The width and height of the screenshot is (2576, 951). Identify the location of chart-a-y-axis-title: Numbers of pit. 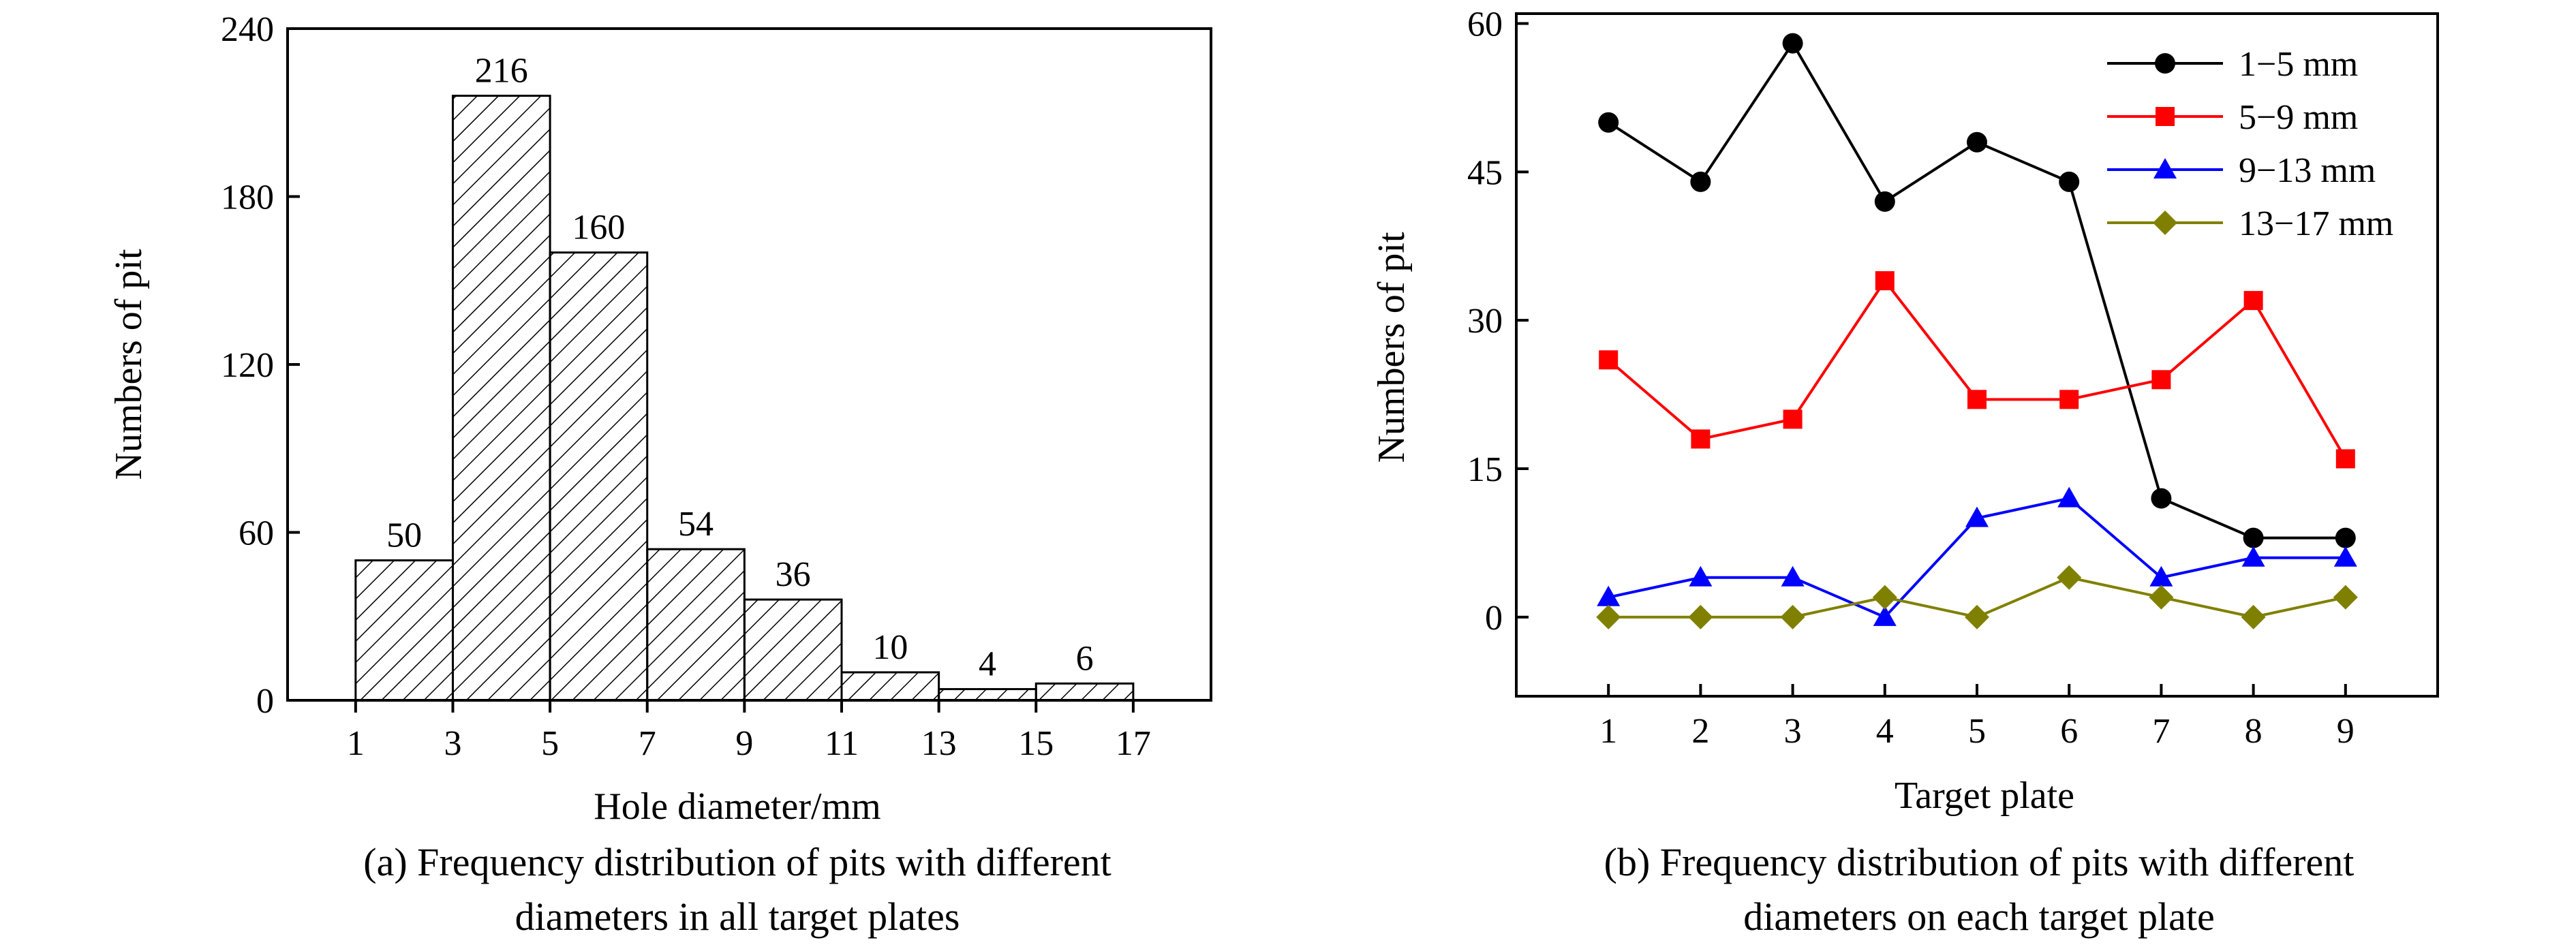
(129, 364).